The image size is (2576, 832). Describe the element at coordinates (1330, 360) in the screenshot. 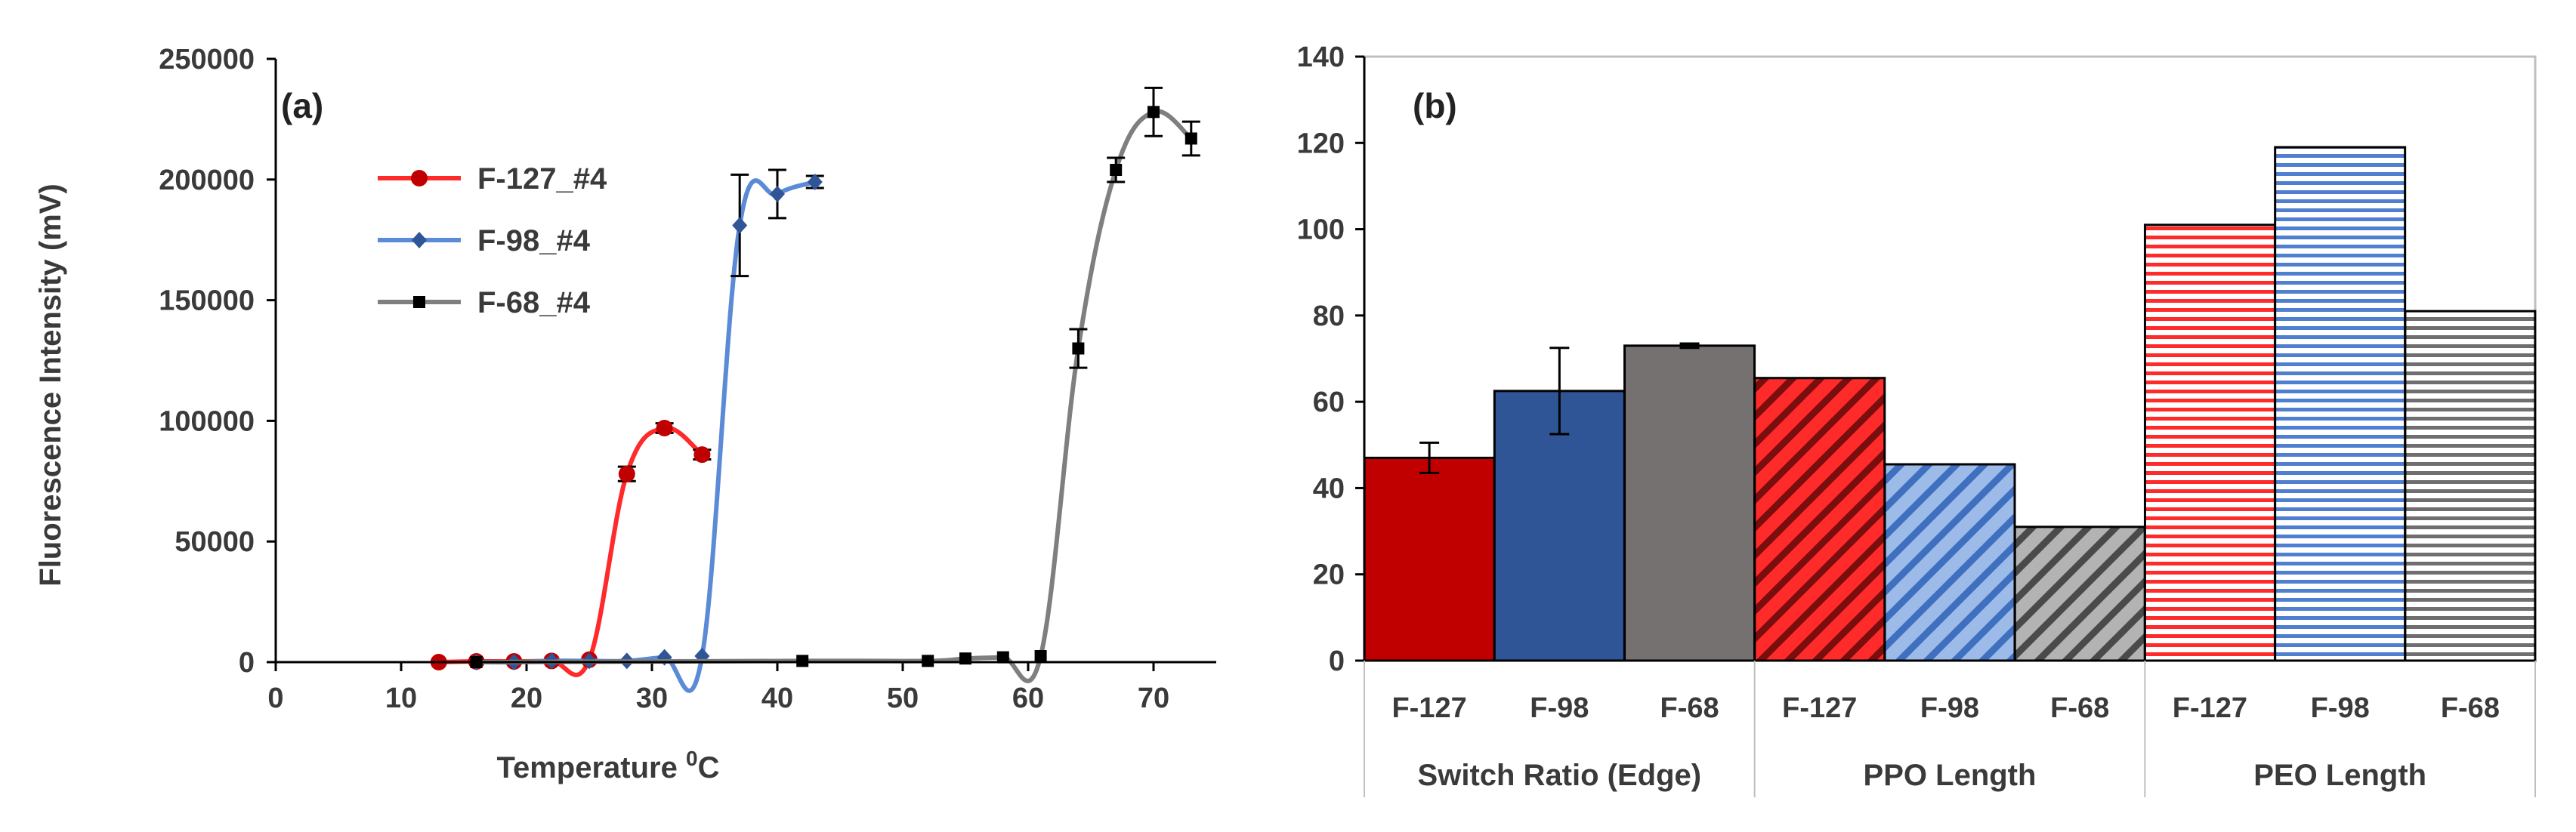

I see `chart-b-ticks: 0 20 40 60 80 100 120 140` at that location.